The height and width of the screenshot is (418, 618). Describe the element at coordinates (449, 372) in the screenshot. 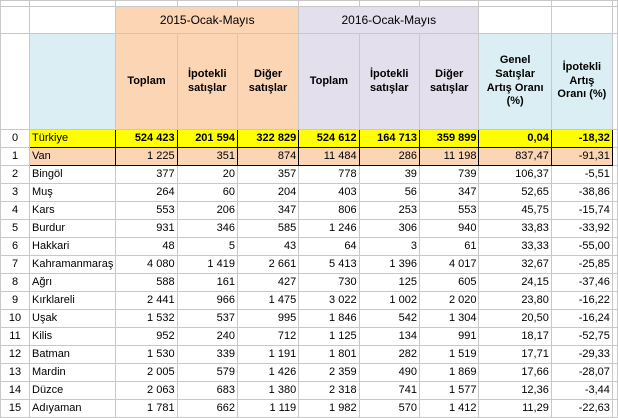

I see `value-cell-c6: 1 869` at that location.